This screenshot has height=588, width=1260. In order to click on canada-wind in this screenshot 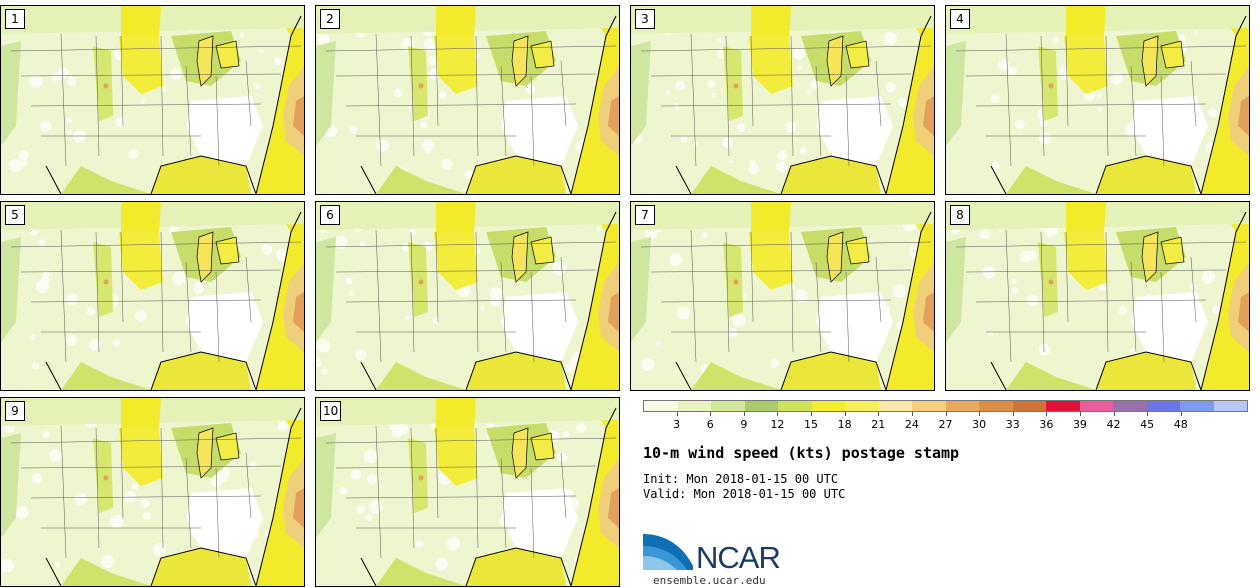, I will do `click(456, 21)`.